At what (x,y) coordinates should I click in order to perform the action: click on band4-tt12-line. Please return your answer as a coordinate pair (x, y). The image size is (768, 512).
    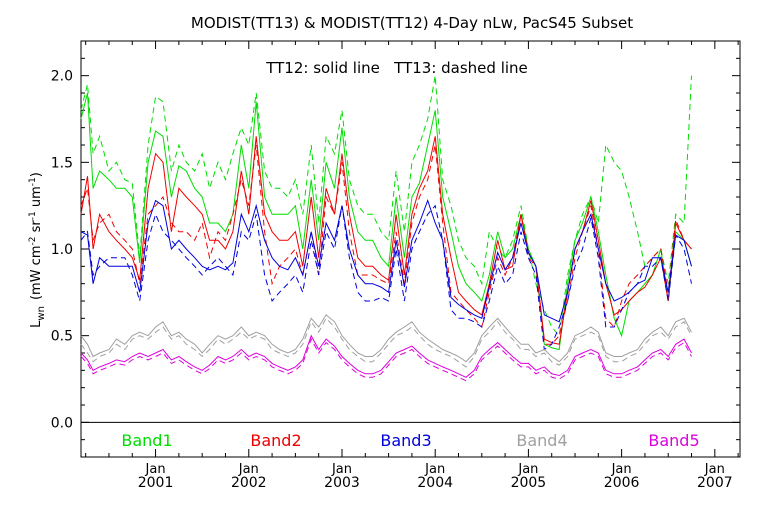
    Looking at the image, I should click on (386, 338).